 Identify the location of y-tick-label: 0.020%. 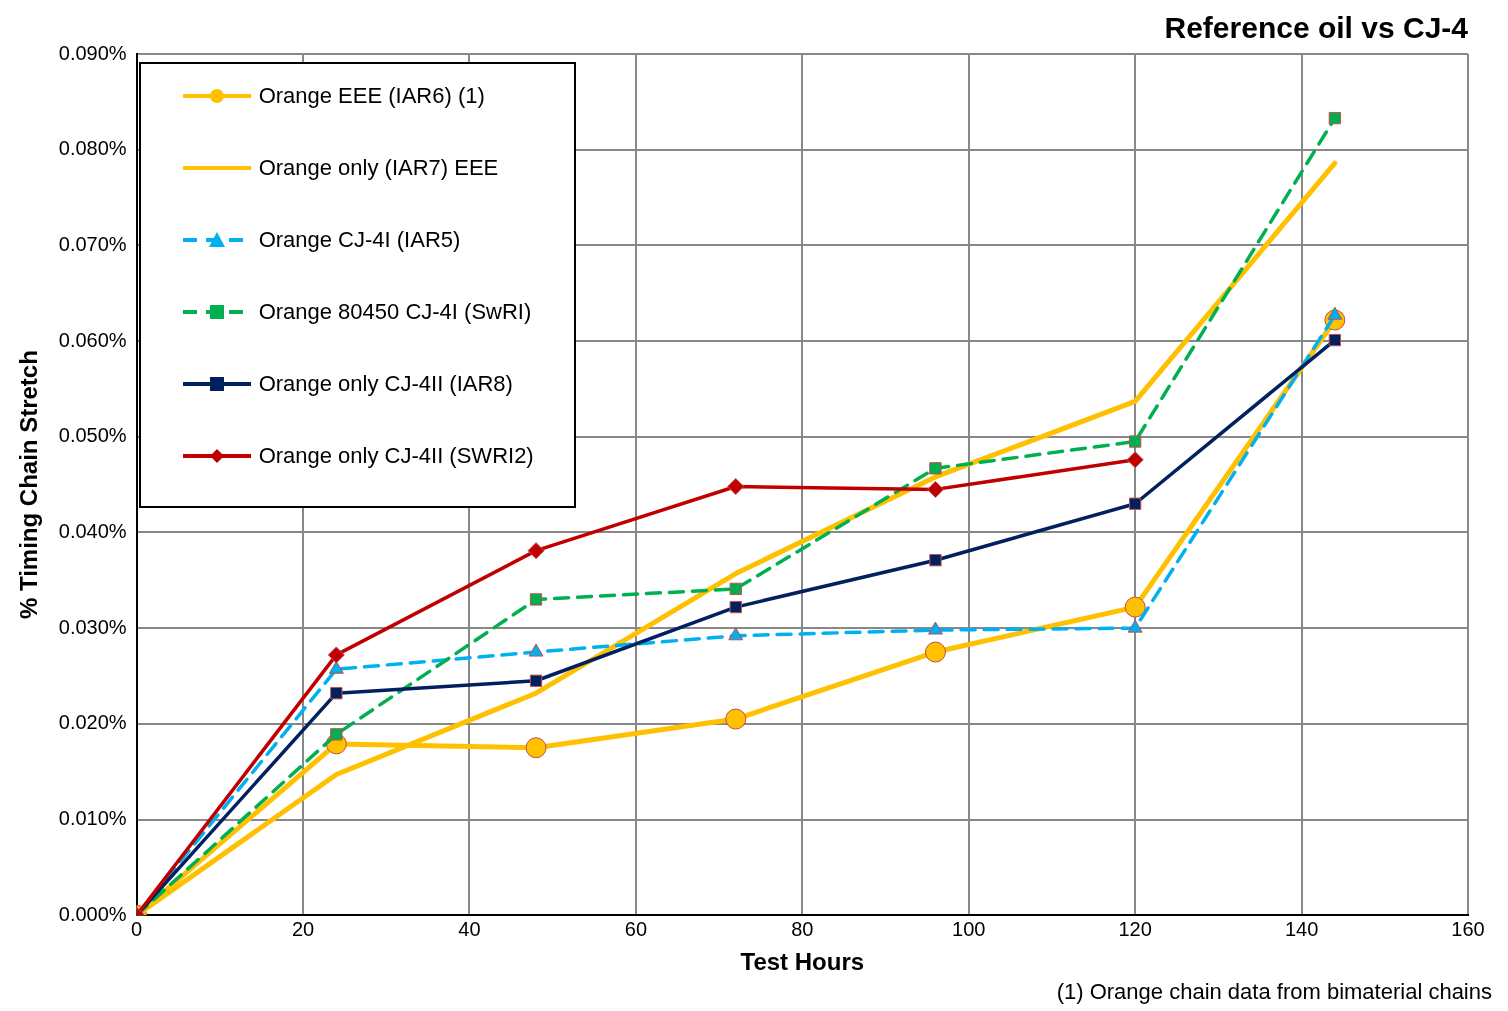
(92, 722).